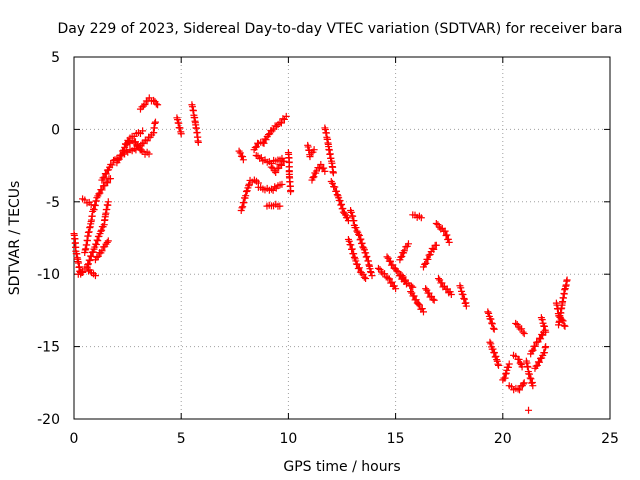 The height and width of the screenshot is (480, 640). Describe the element at coordinates (48, 420) in the screenshot. I see `y-tick-label: -20` at that location.